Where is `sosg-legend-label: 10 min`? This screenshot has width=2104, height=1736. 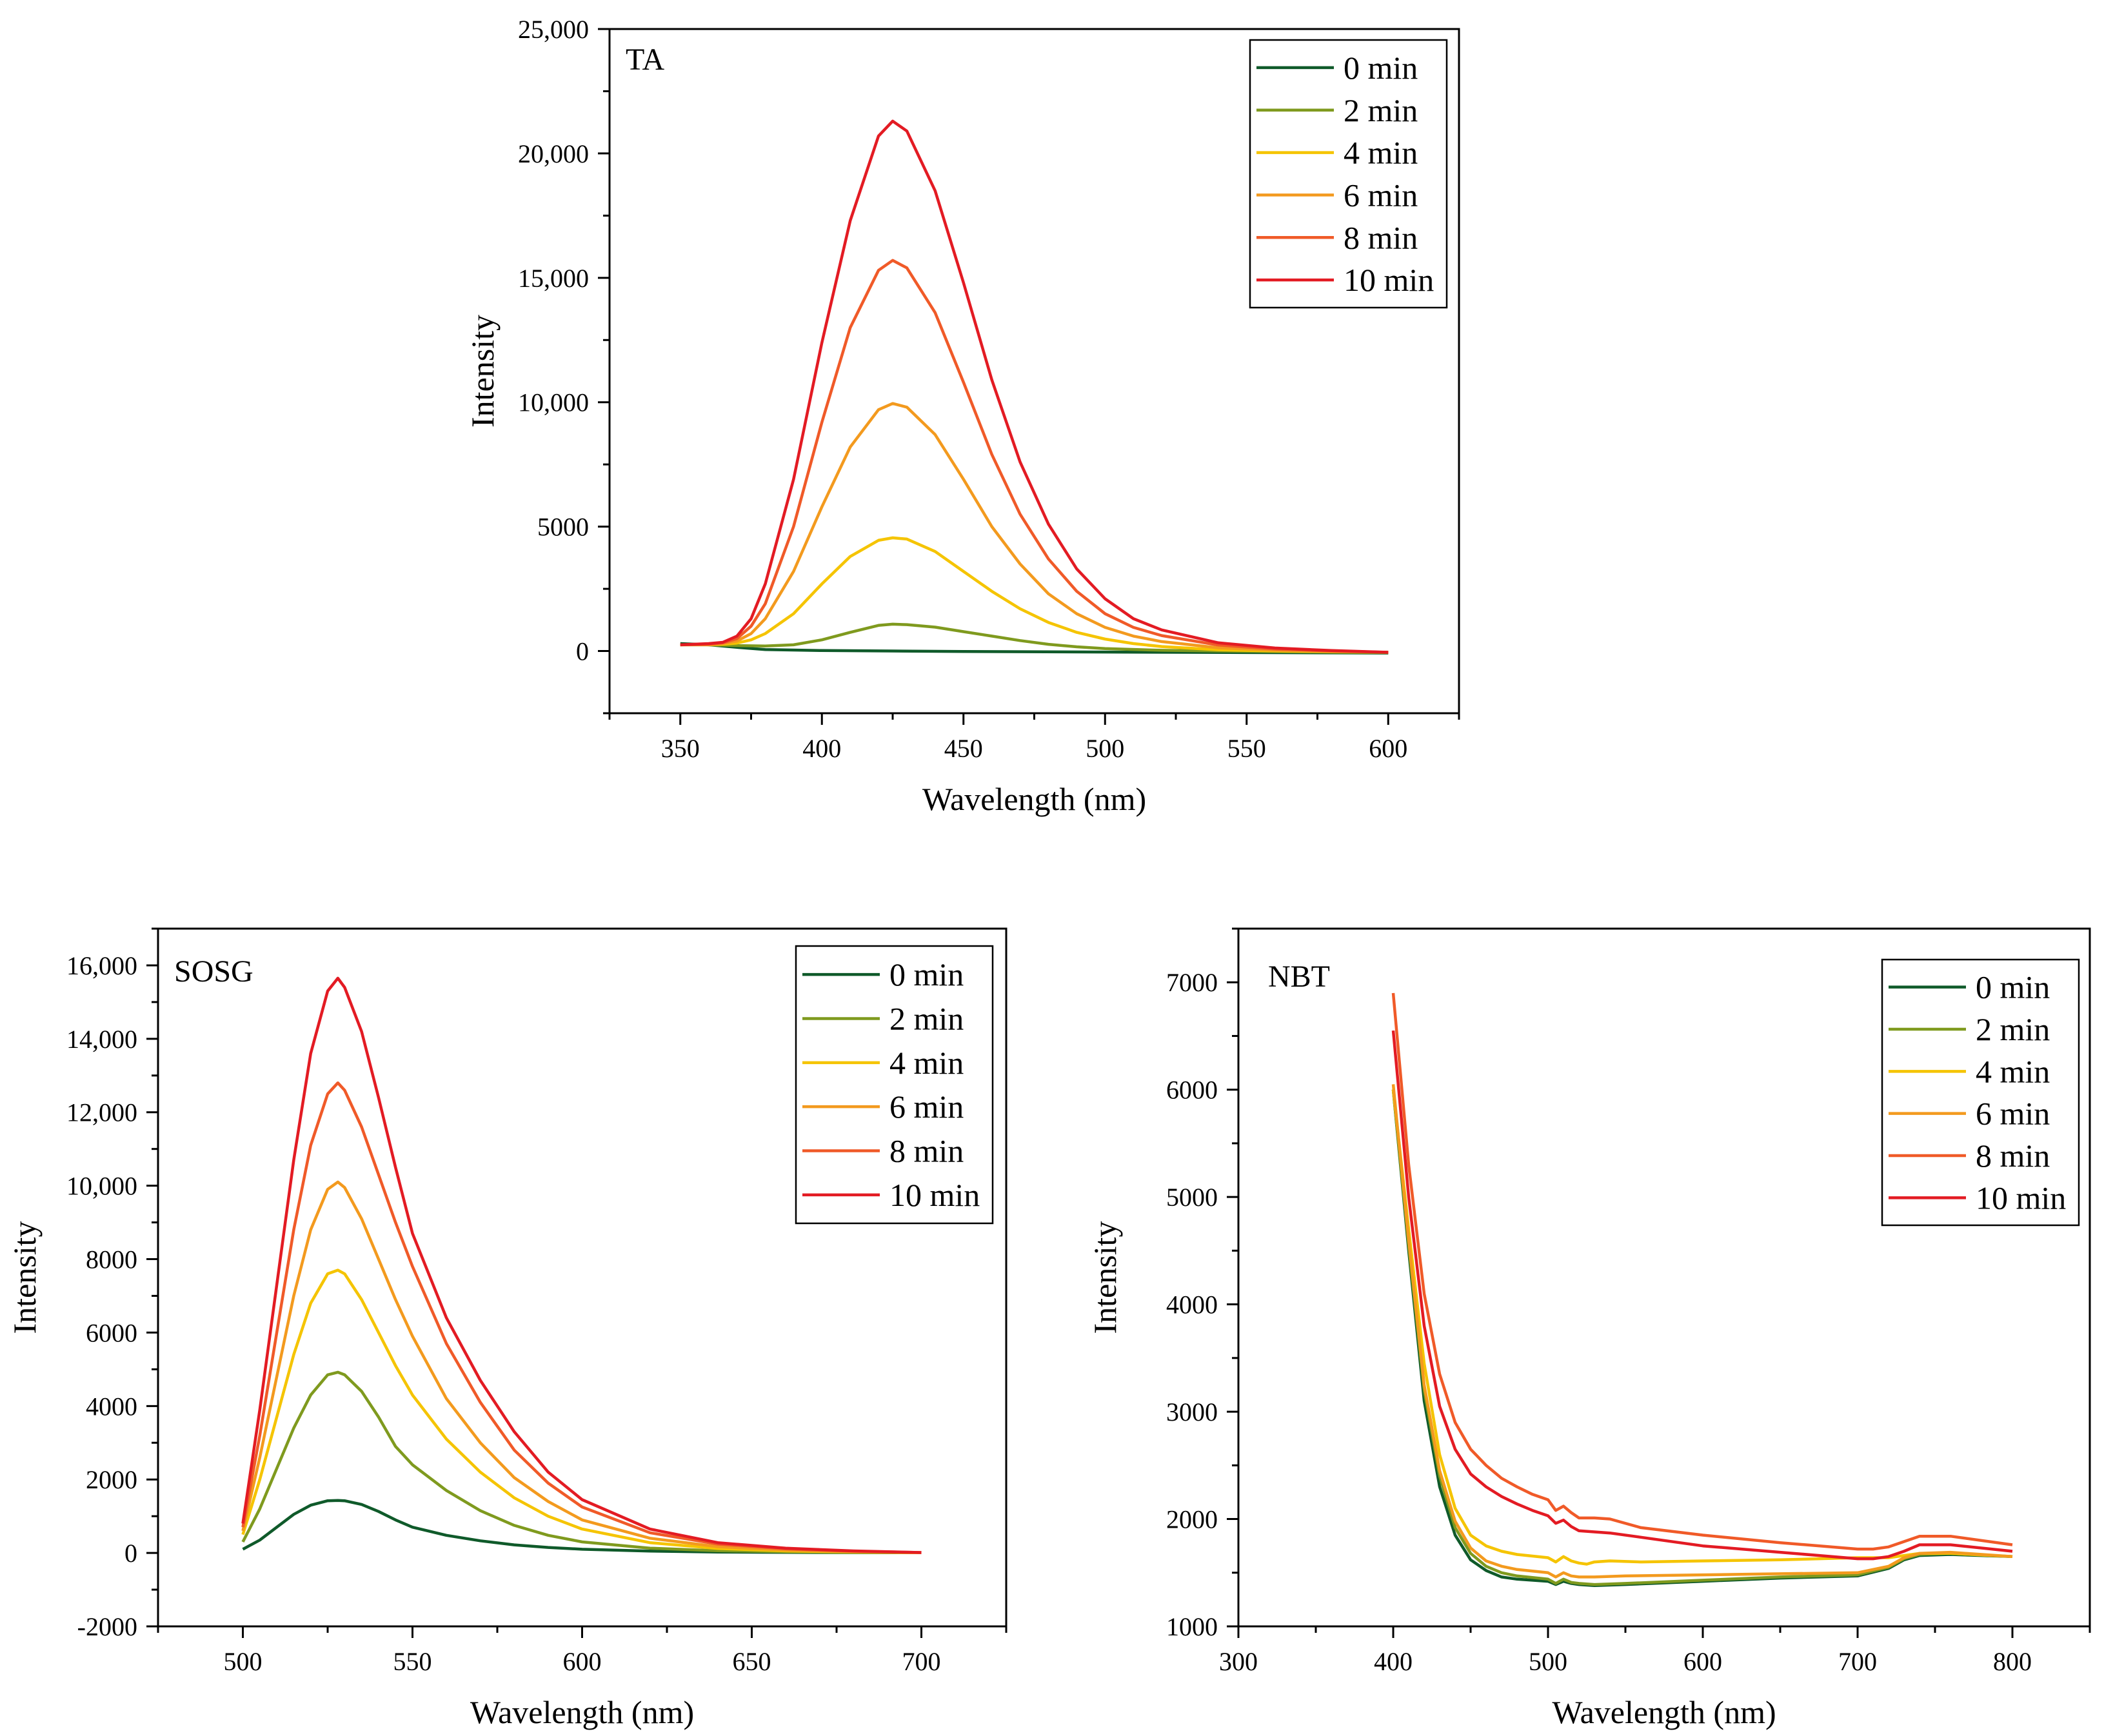
sosg-legend-label: 10 min is located at coordinates (934, 1195).